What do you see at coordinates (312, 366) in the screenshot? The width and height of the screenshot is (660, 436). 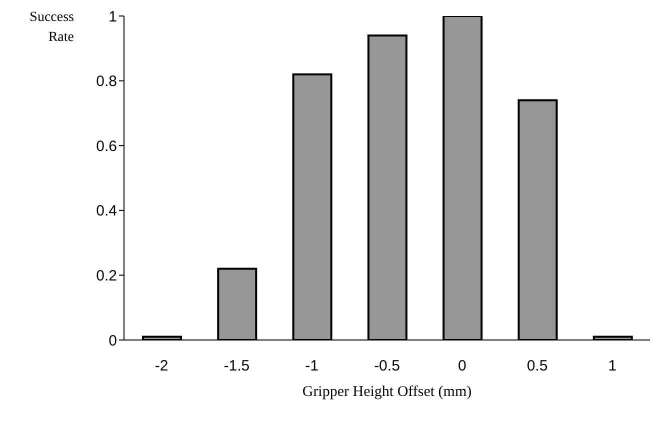 I see `x-tick-label: -1` at bounding box center [312, 366].